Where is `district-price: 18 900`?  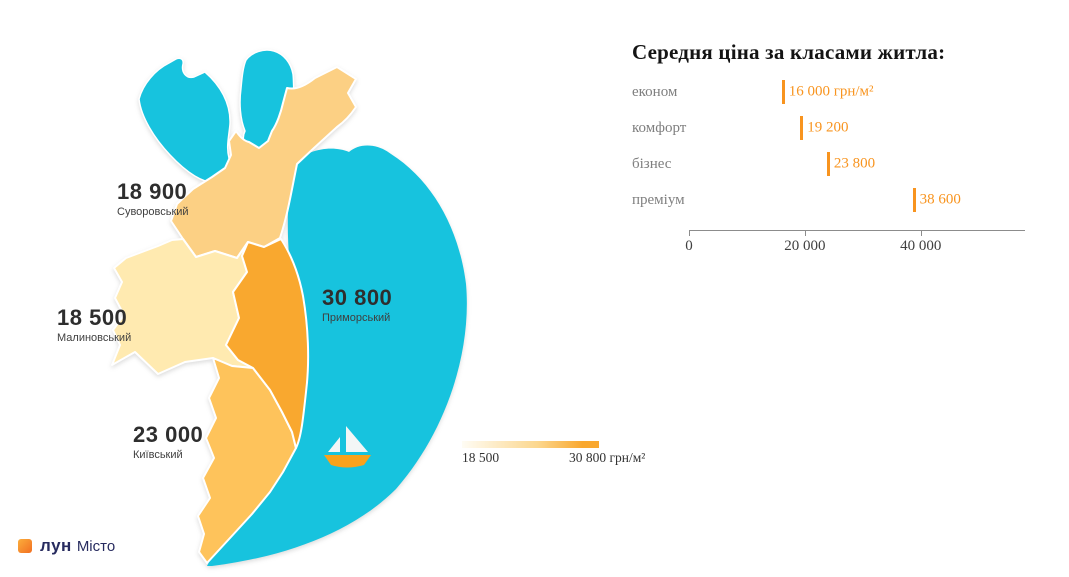 district-price: 18 900 is located at coordinates (152, 191).